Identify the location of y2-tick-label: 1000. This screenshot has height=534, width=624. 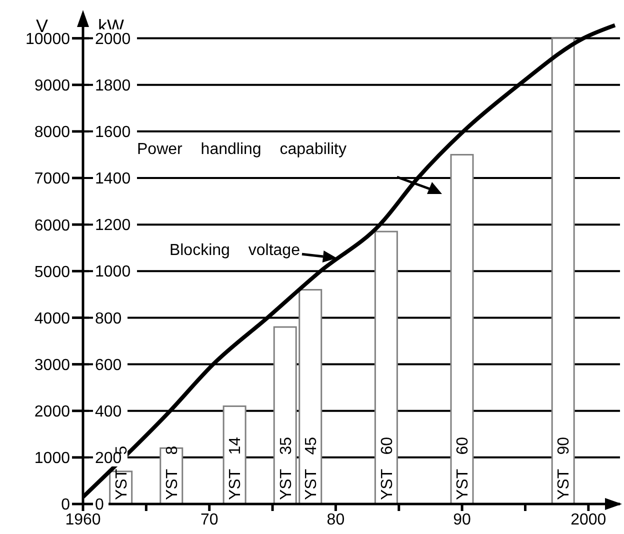
(113, 272).